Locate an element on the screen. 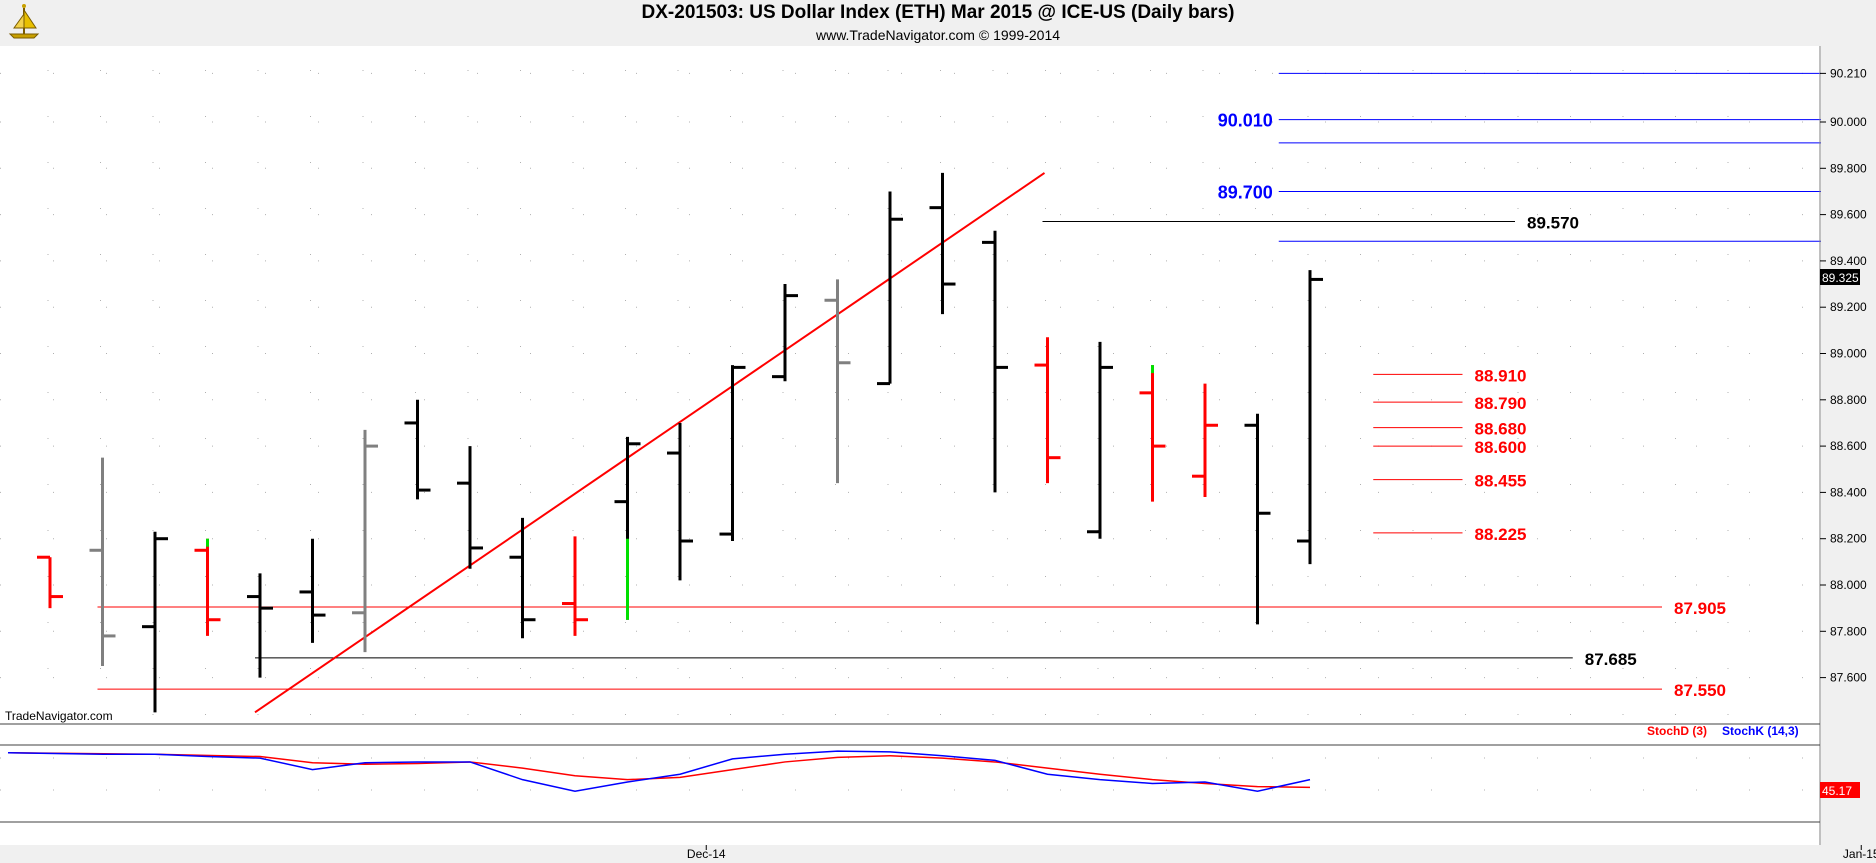  y-tick-label: 88.600 is located at coordinates (1848, 446).